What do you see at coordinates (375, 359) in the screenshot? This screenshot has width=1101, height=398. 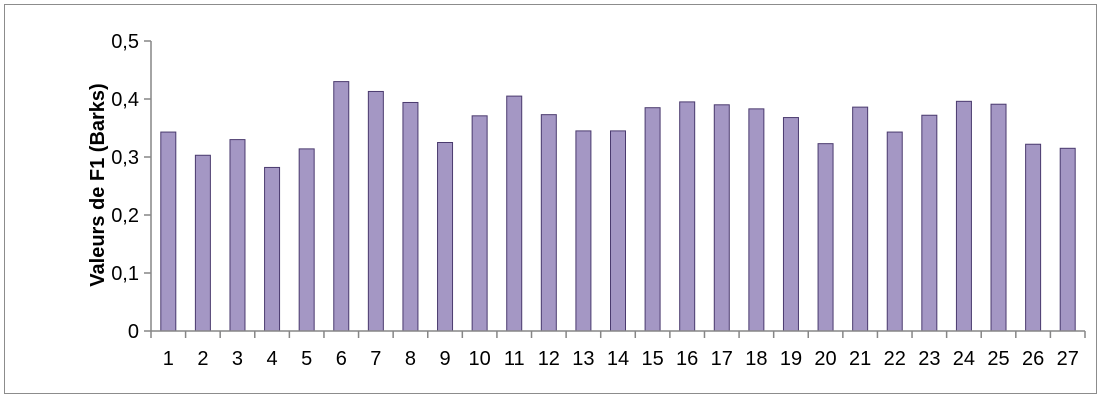 I see `x-tick-label: 7` at bounding box center [375, 359].